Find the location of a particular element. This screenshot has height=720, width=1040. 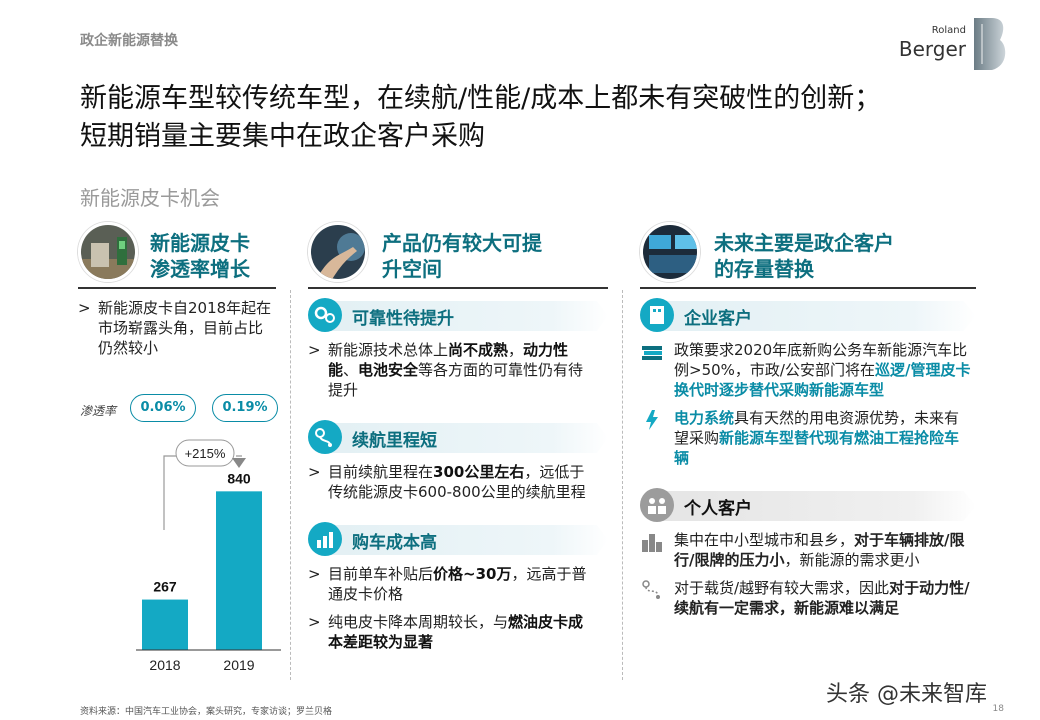

bullet-text: > 新能源皮卡自2018年起在市场崭露头角，目前占比仍然较小 is located at coordinates (175, 328).